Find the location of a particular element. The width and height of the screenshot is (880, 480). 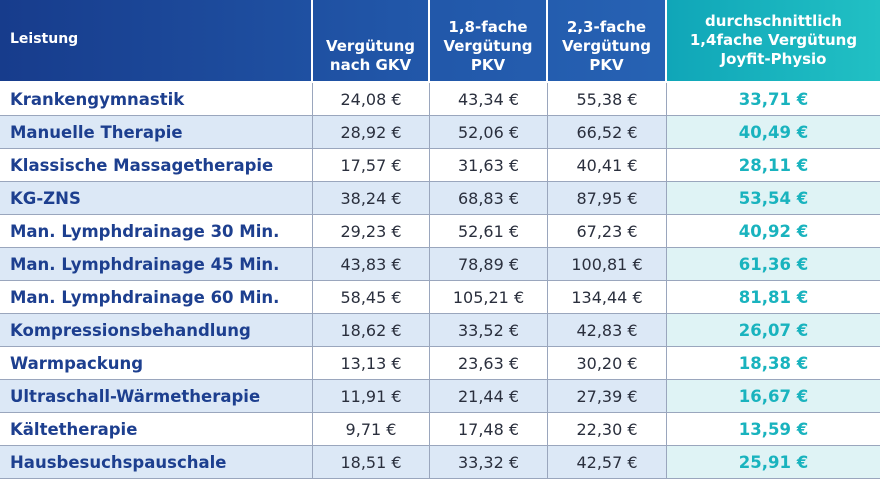

cell-joyfit: 33,71 € is located at coordinates (773, 99).